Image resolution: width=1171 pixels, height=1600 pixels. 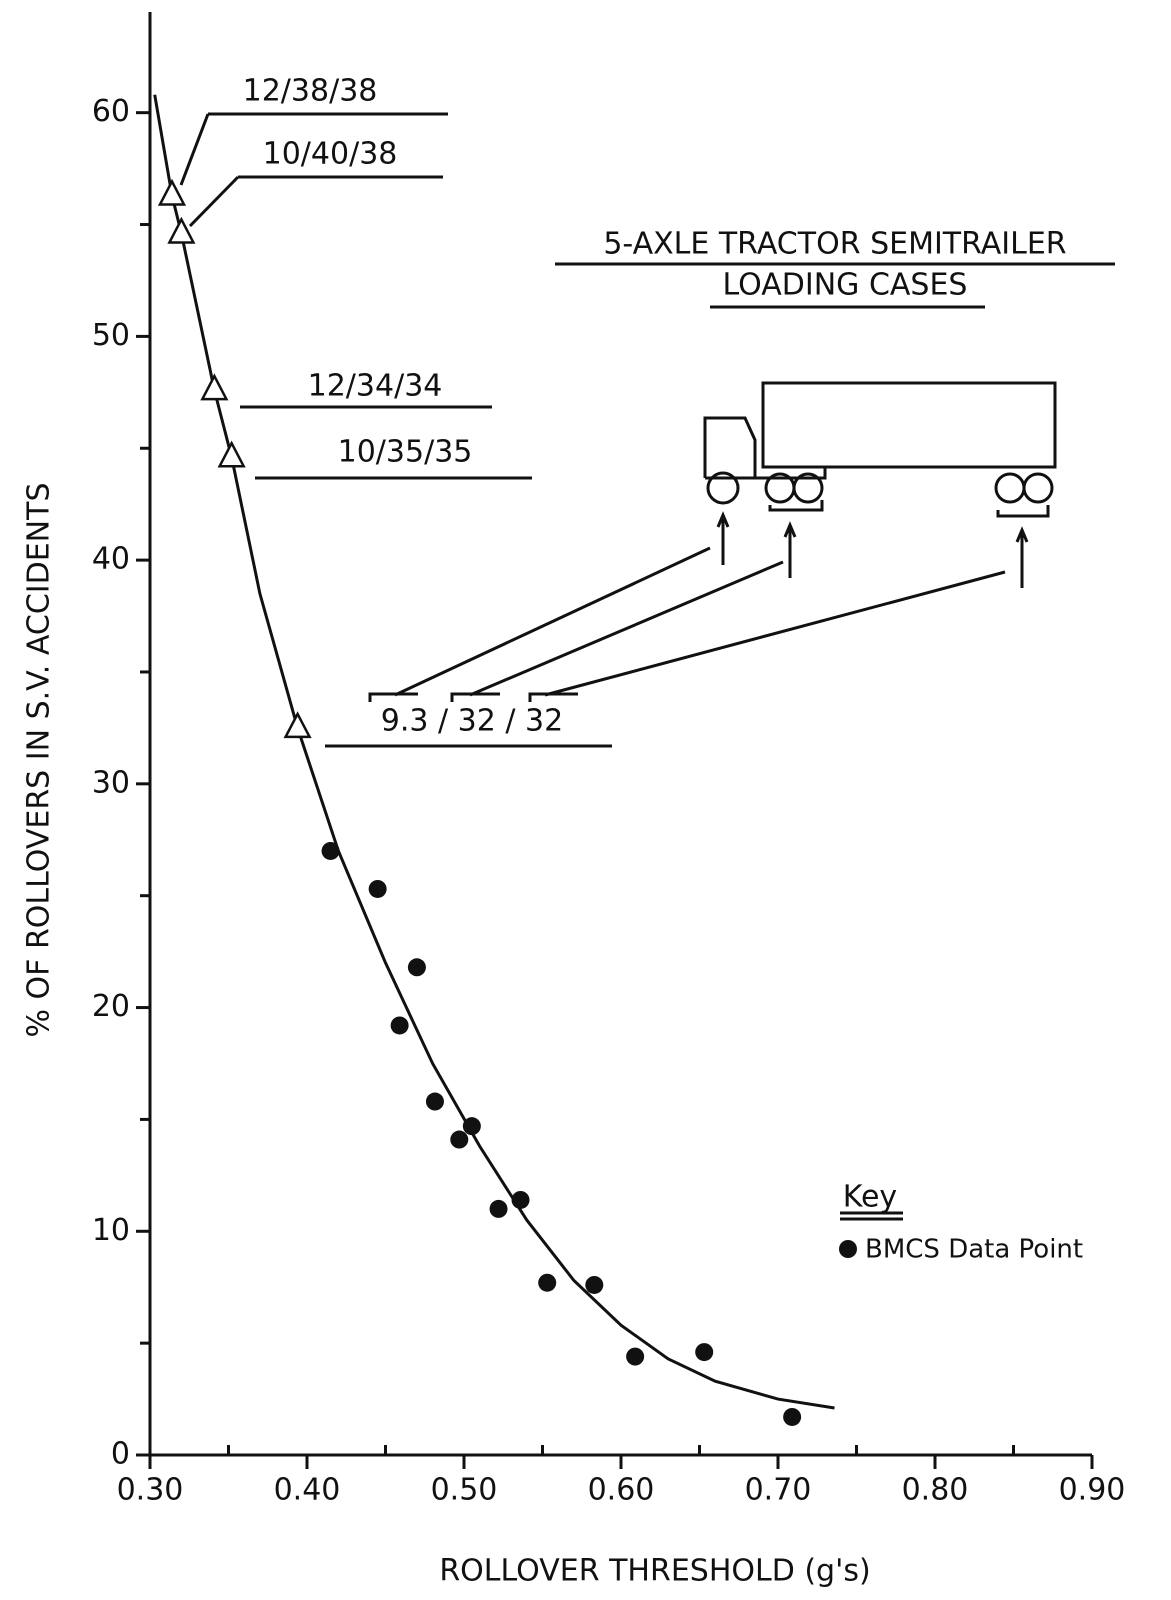 What do you see at coordinates (39, 760) in the screenshot?
I see `y-axis-label: % OF ROLLOVERS IN S.V. ACCIDENTS` at bounding box center [39, 760].